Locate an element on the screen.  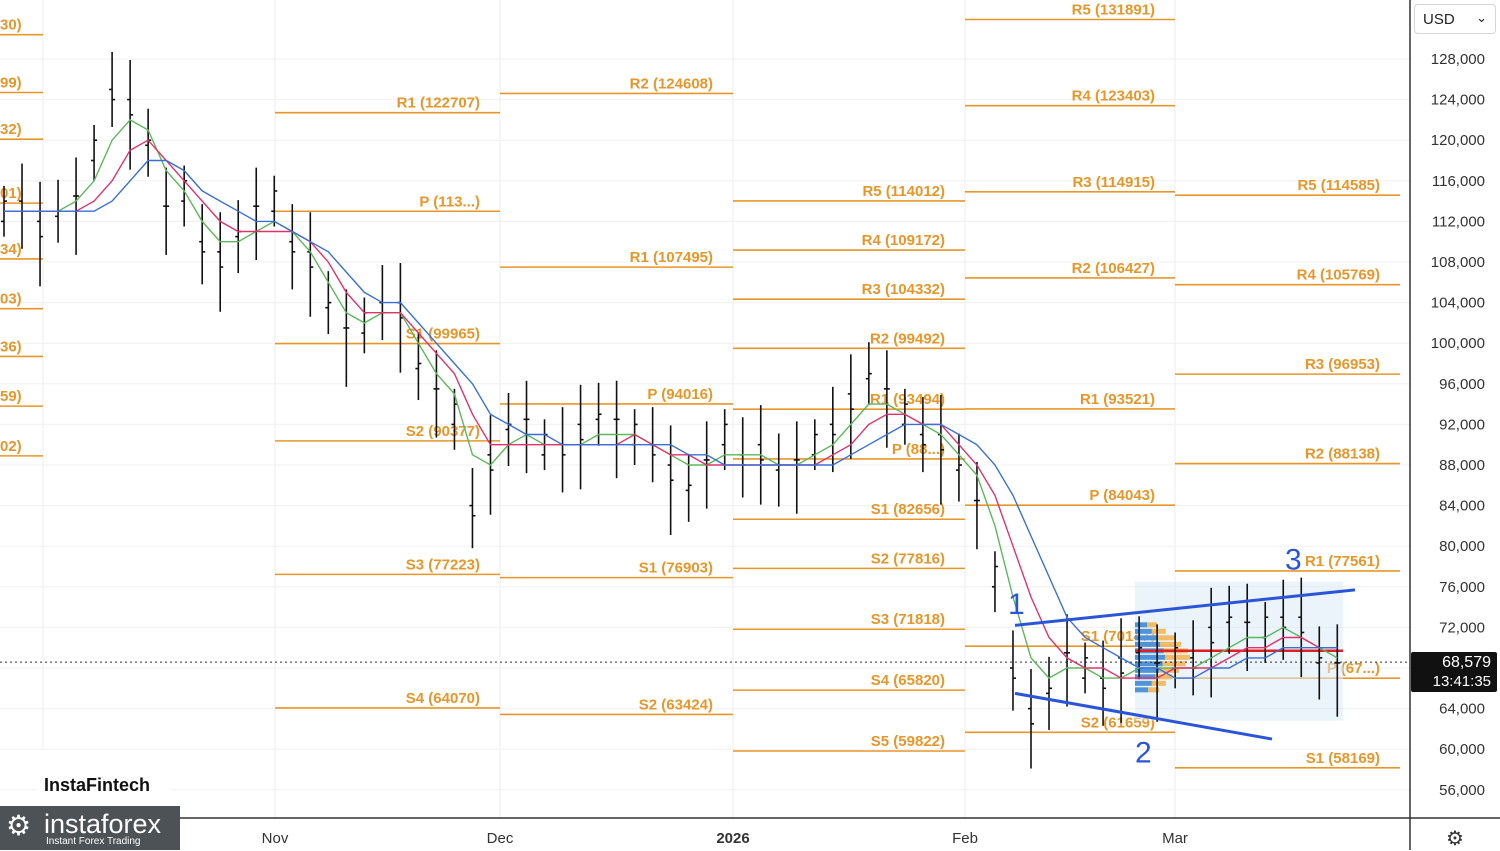
pivot-label: P (113...) is located at coordinates (449, 201).